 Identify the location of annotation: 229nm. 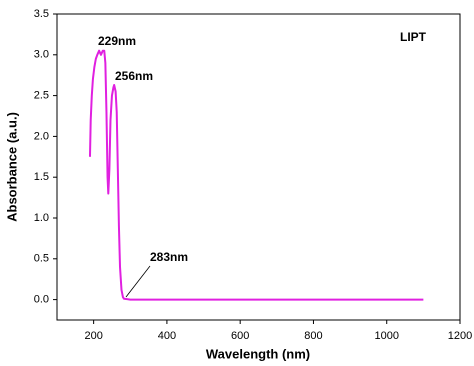
(117, 41).